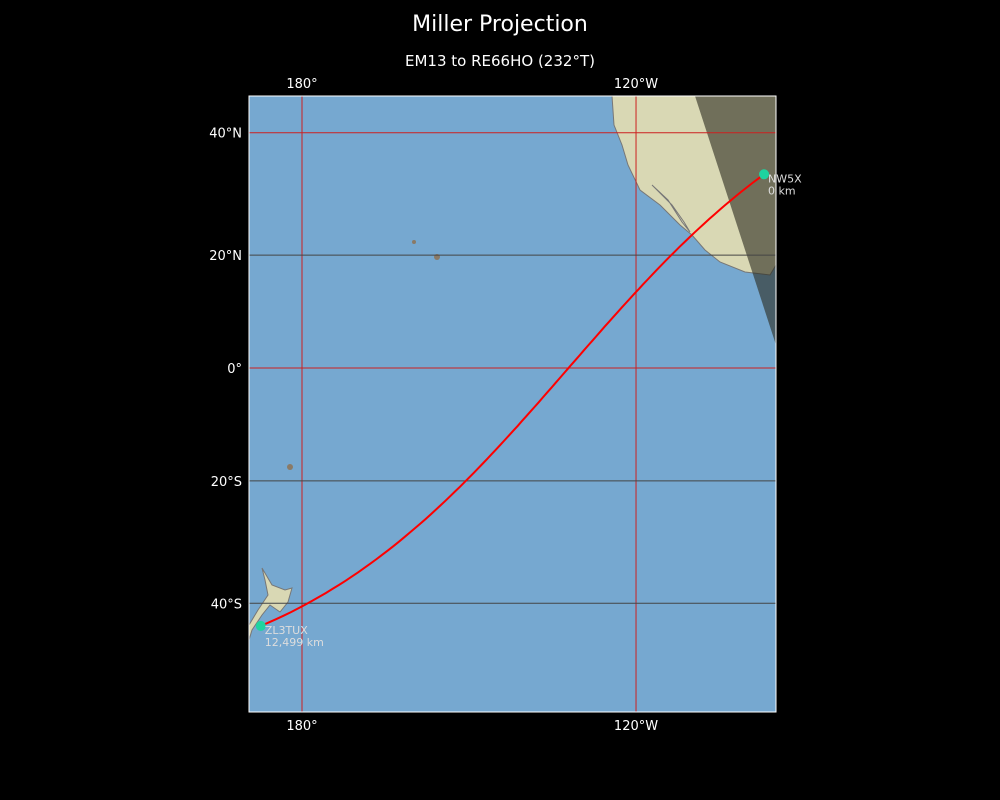 The image size is (1000, 800). What do you see at coordinates (271, 604) in the screenshot?
I see `land-new-zealand` at bounding box center [271, 604].